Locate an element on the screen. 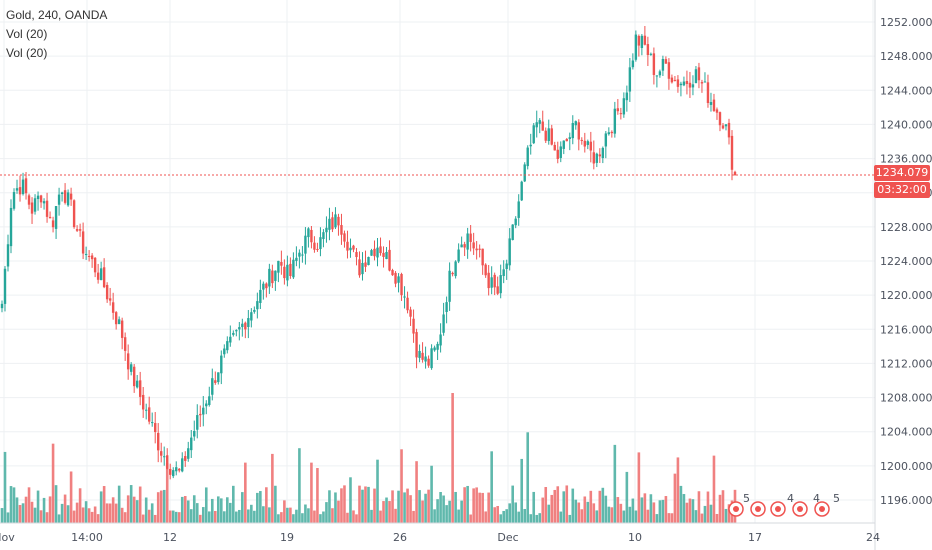  price-tick-label: 1224.000 is located at coordinates (906, 261).